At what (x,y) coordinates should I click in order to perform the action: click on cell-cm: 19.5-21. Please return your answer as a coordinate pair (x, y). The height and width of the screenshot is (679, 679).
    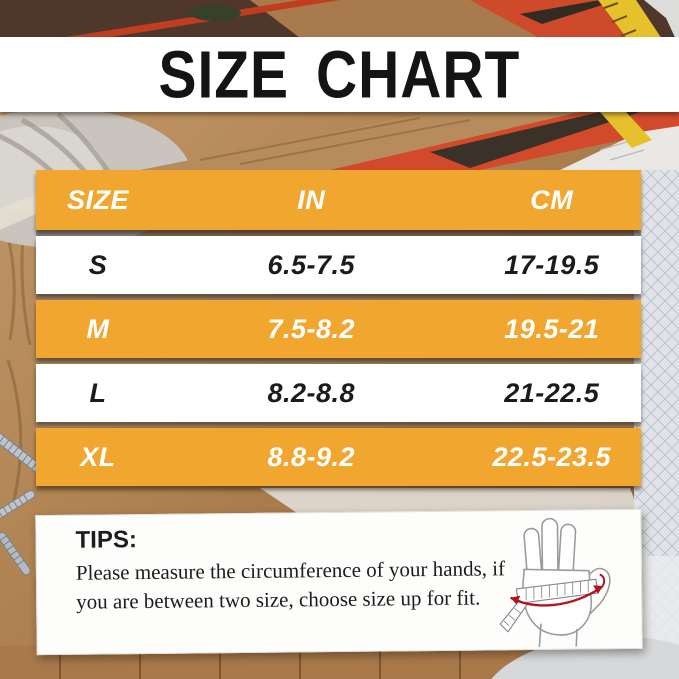
    Looking at the image, I should click on (552, 328).